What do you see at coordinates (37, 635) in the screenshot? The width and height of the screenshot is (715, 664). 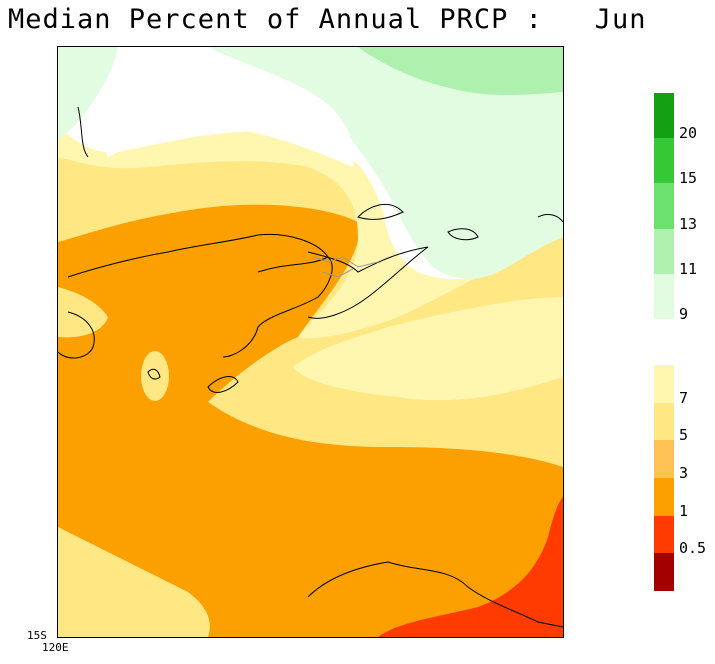 I see `corner-lat-label: 15S` at bounding box center [37, 635].